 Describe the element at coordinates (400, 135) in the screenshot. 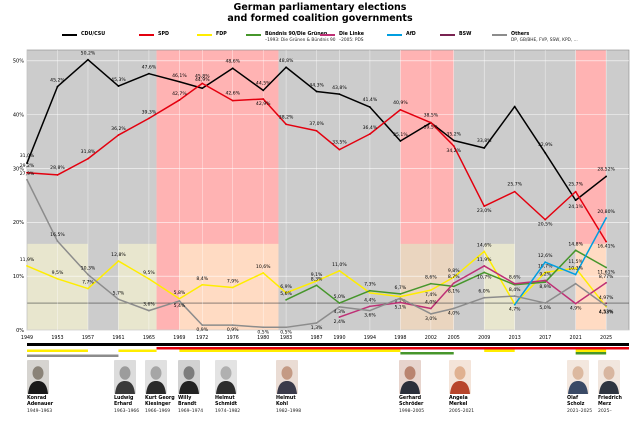

I see `data-label-cdu: 35,1%` at that location.